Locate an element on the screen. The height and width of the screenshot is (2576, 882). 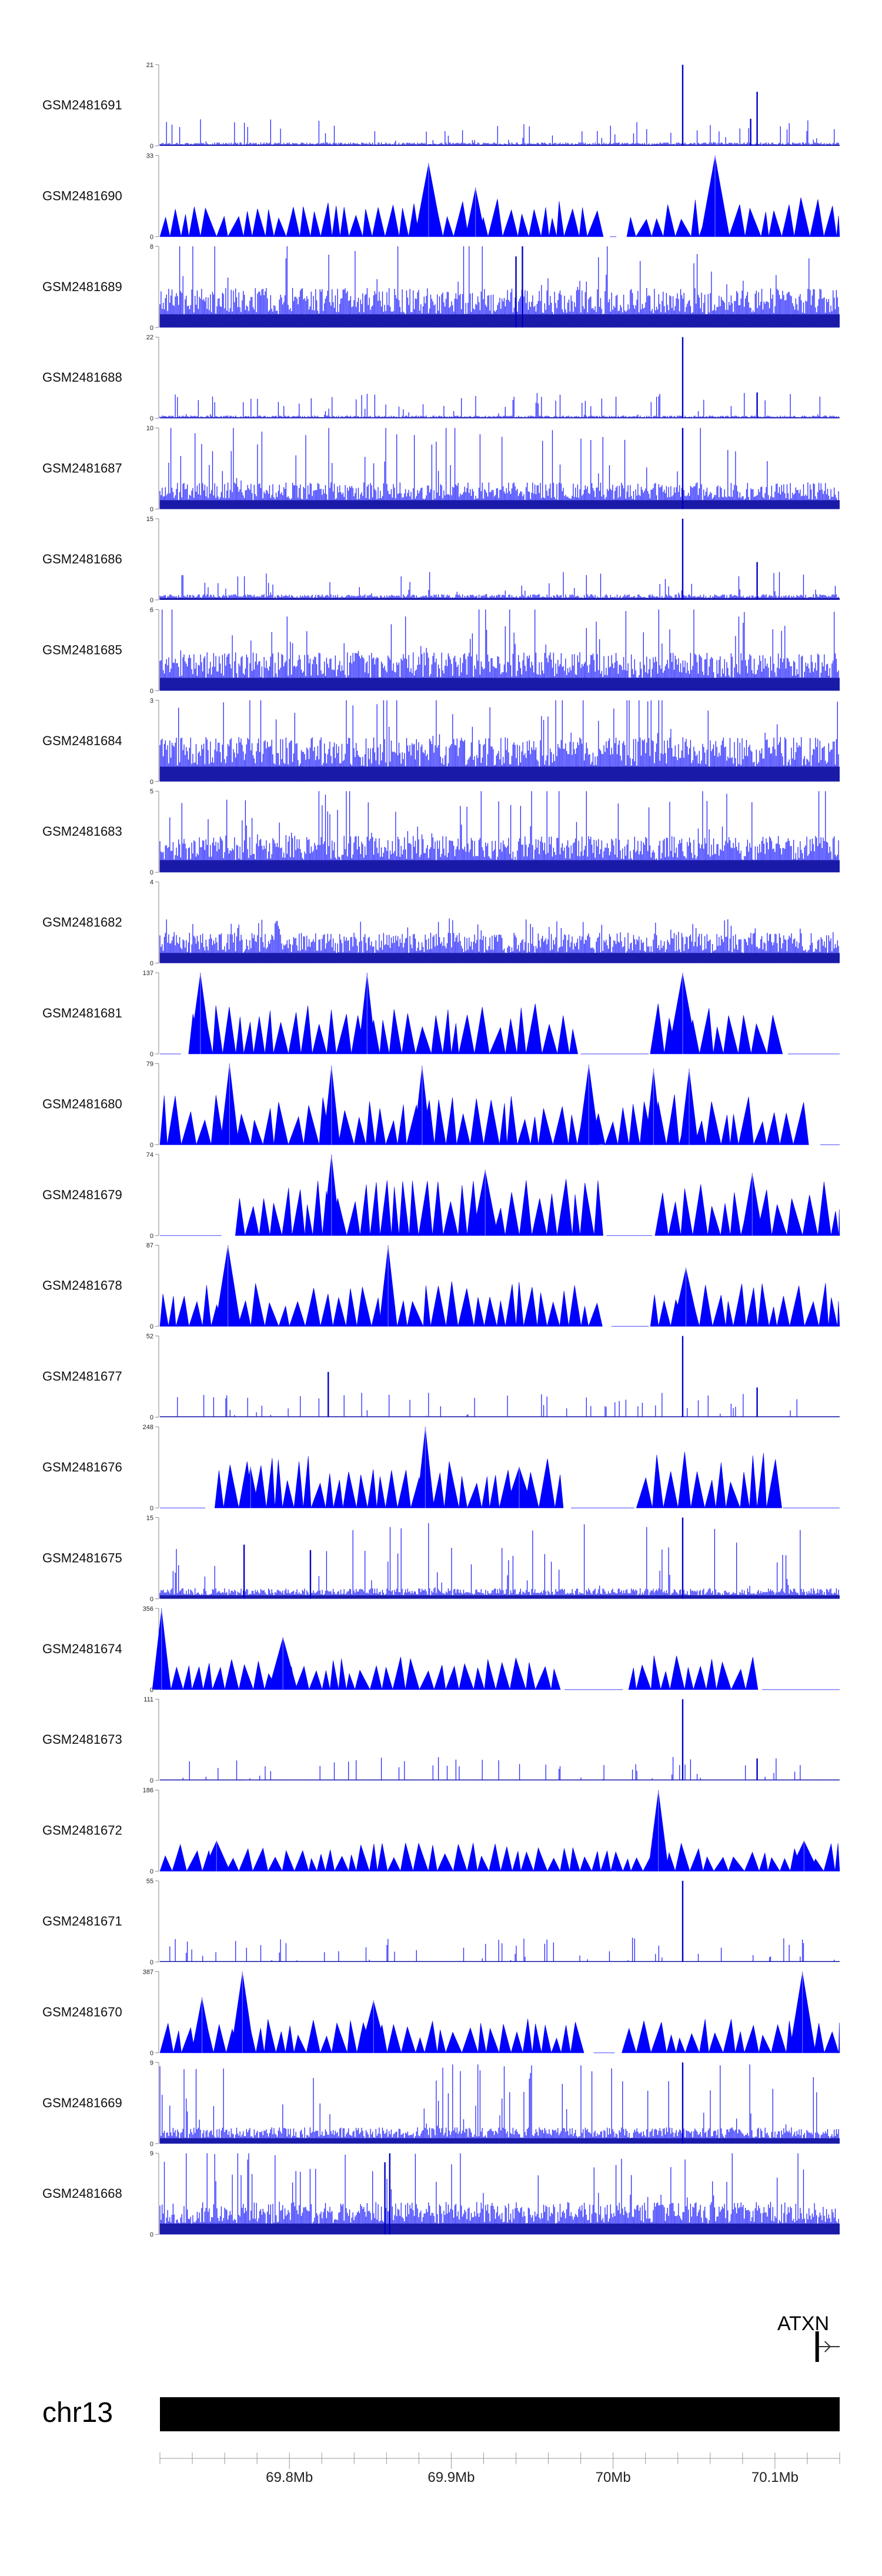
y-max-label: 55 is located at coordinates (149, 1881).